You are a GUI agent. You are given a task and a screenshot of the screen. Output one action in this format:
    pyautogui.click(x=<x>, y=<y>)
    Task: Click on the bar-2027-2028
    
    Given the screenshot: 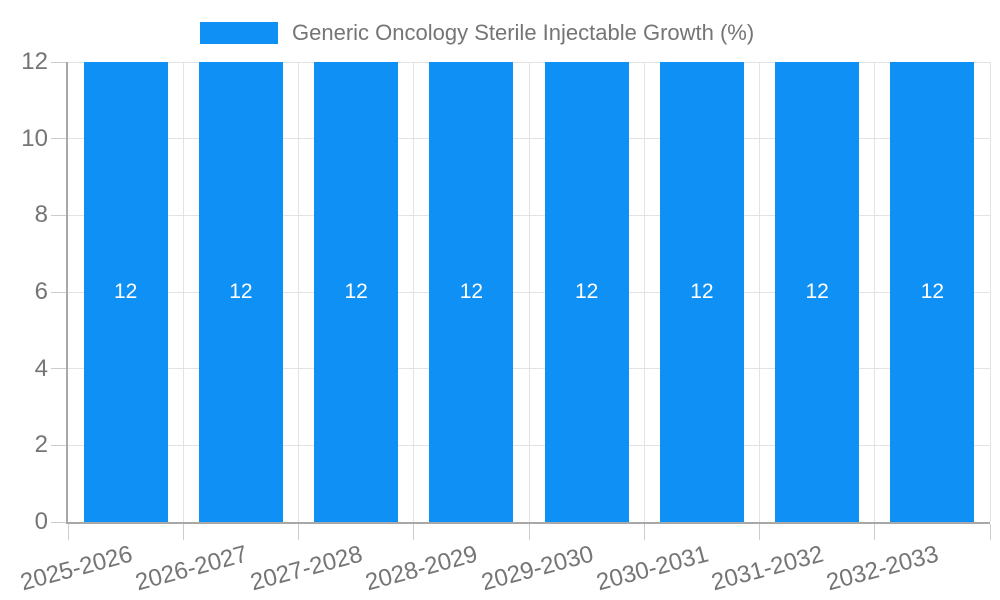 What is the action you would take?
    pyautogui.click(x=356, y=292)
    